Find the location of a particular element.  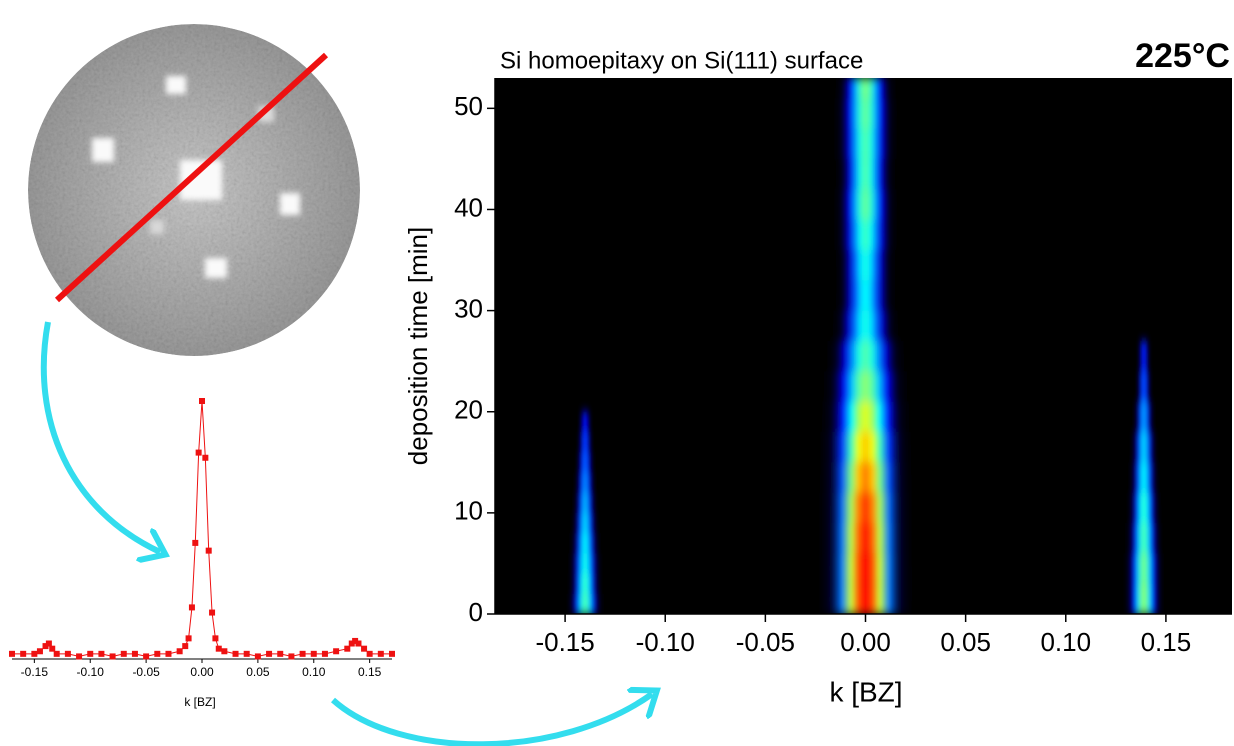

profile-line is located at coordinates (202, 528).